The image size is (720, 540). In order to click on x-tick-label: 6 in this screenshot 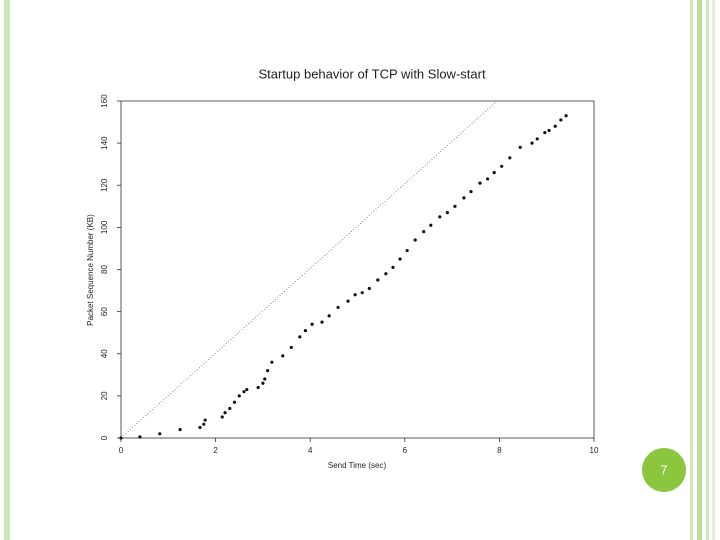, I will do `click(405, 450)`.